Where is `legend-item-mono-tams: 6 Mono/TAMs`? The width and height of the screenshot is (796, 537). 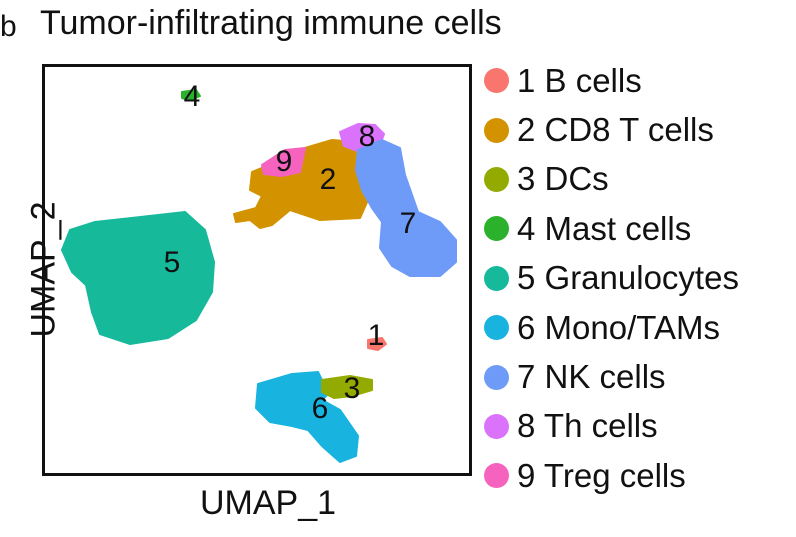
legend-item-mono-tams: 6 Mono/TAMs is located at coordinates (611, 327).